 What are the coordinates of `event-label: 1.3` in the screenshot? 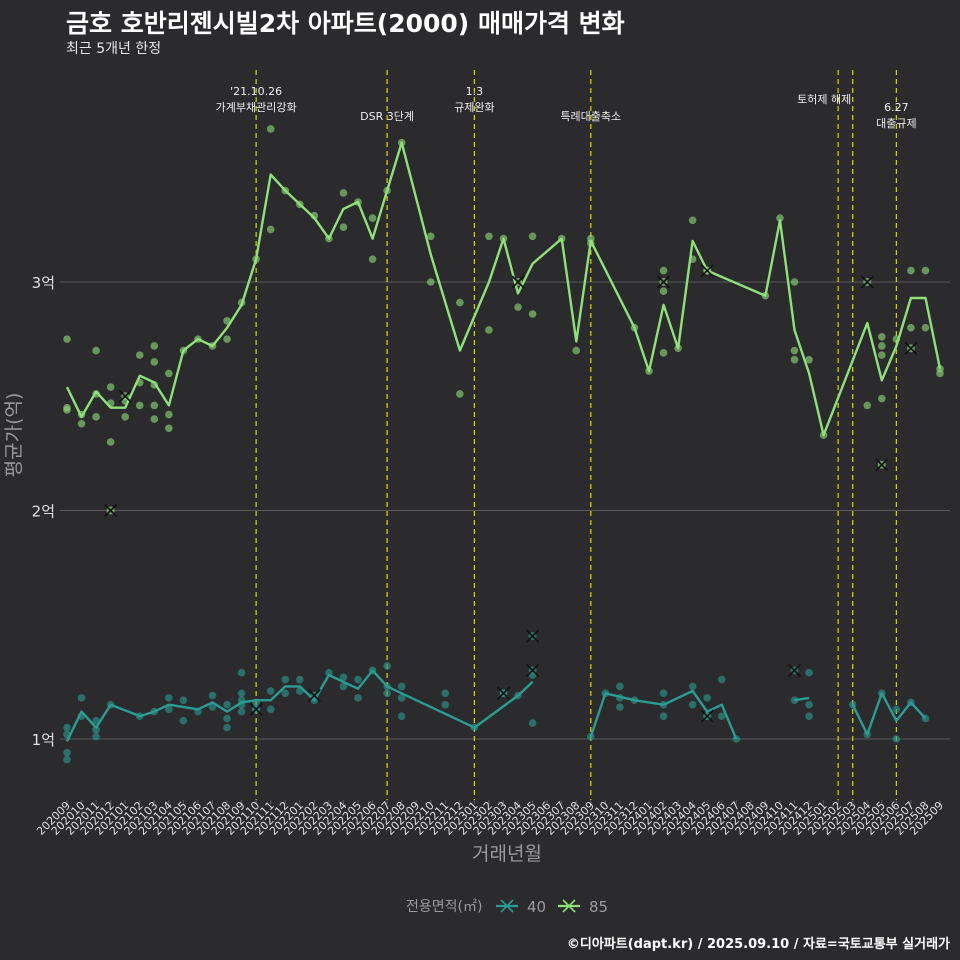 It's located at (475, 91).